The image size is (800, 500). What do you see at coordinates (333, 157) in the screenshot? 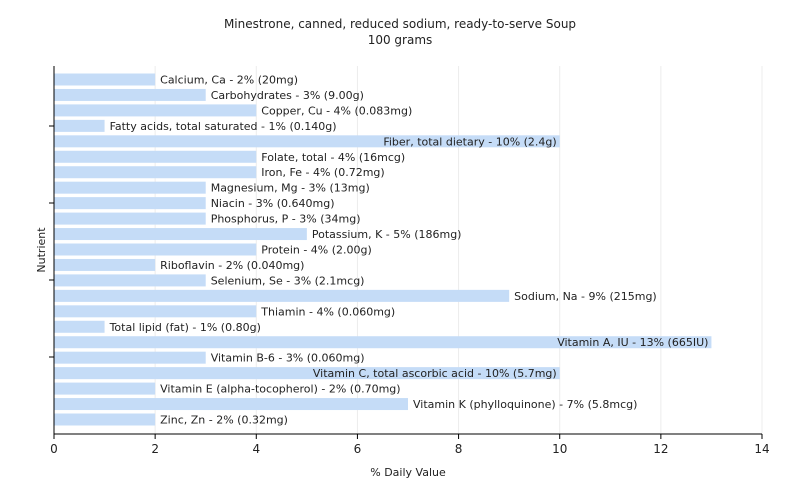
I see `bar-label: Folate, total - 4% (16mcg)` at bounding box center [333, 157].